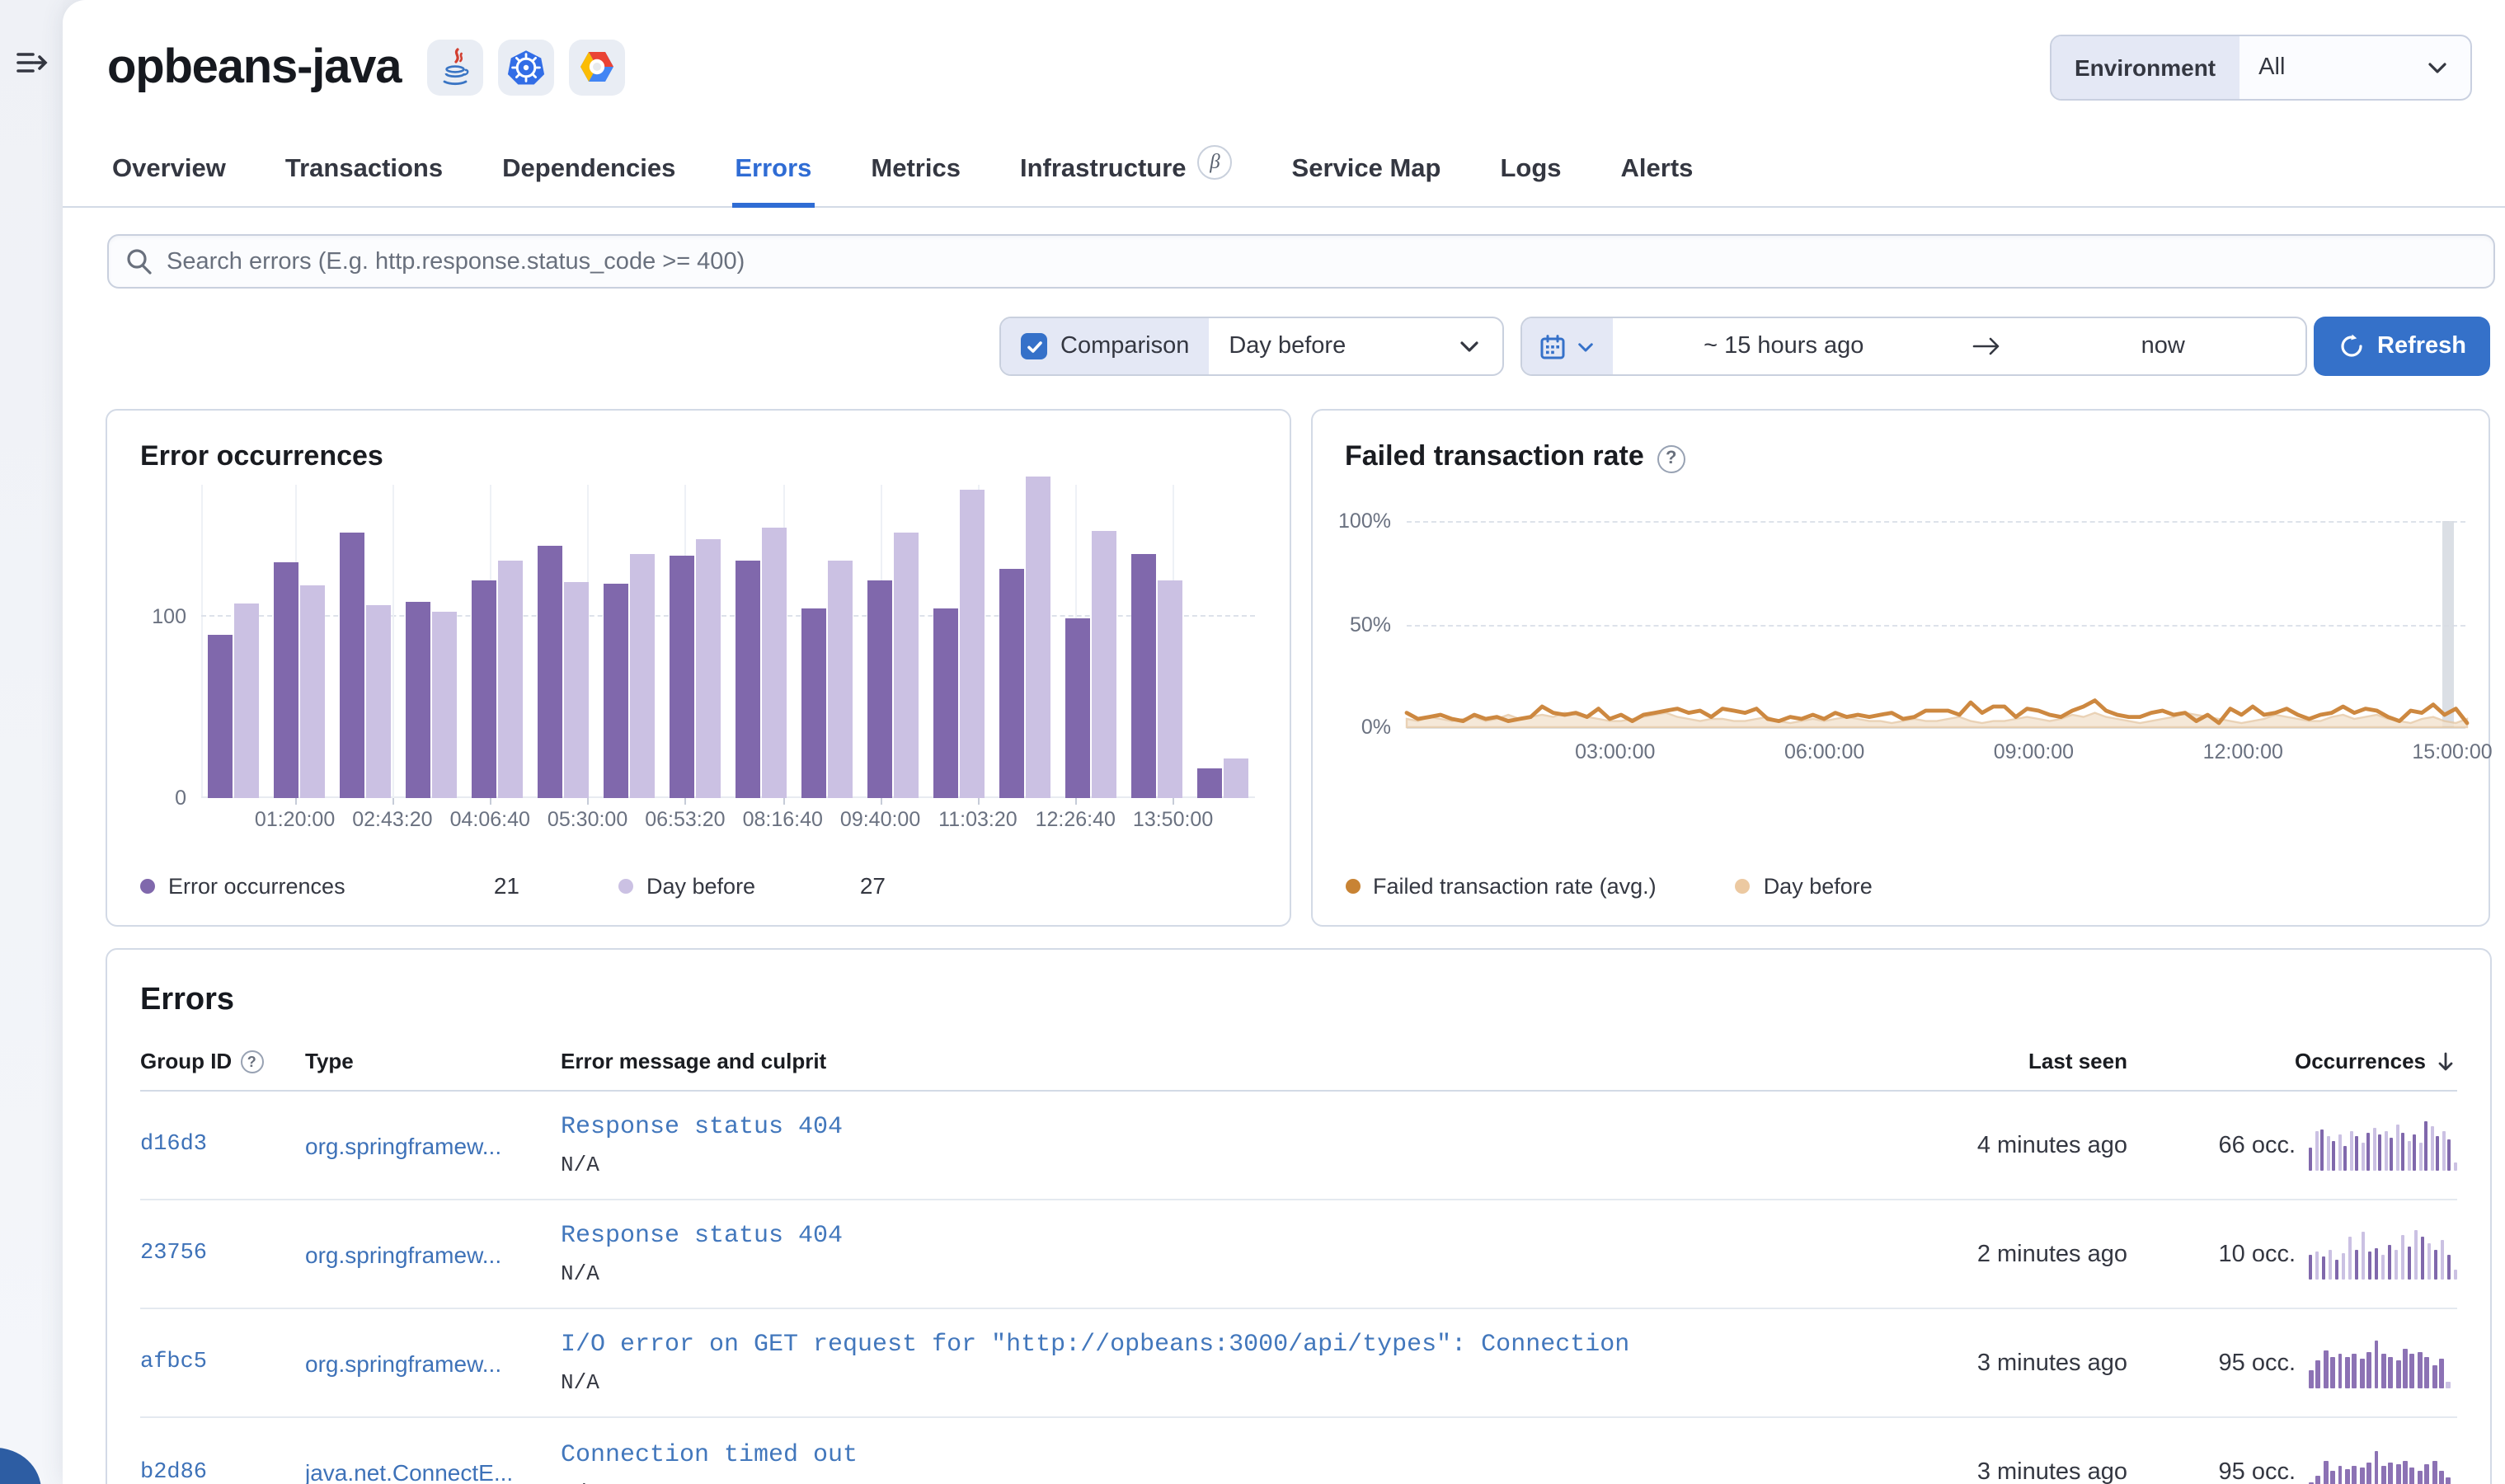 The width and height of the screenshot is (2505, 1484). What do you see at coordinates (2402, 346) in the screenshot?
I see `refresh-button: Refresh` at bounding box center [2402, 346].